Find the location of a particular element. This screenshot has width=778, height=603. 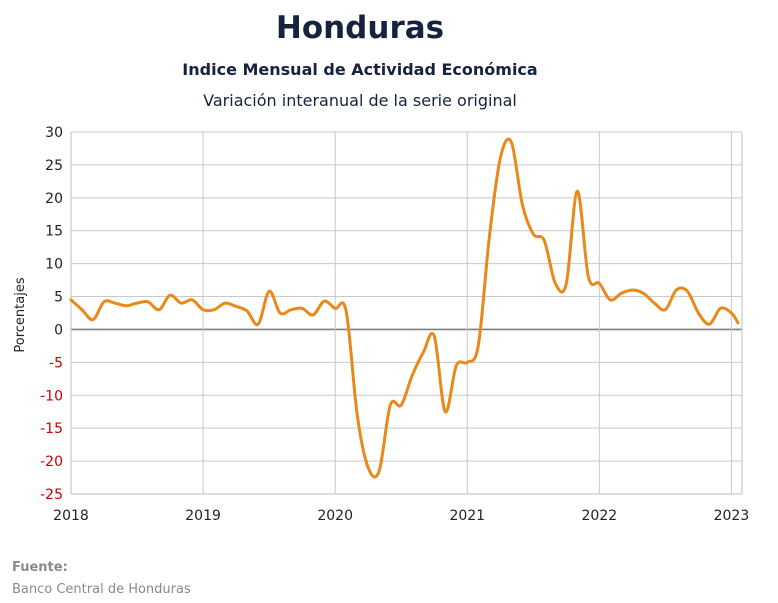

x-tick-label: 2019 is located at coordinates (203, 516).